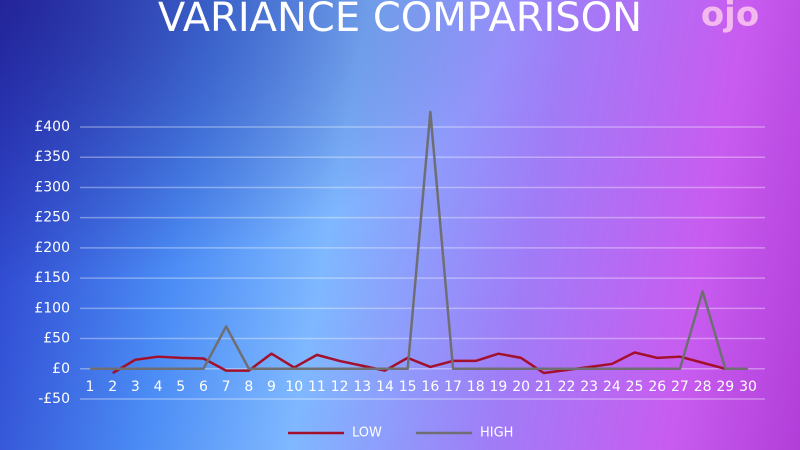 The height and width of the screenshot is (450, 800). Describe the element at coordinates (657, 387) in the screenshot. I see `x-tick-label: 26` at that location.